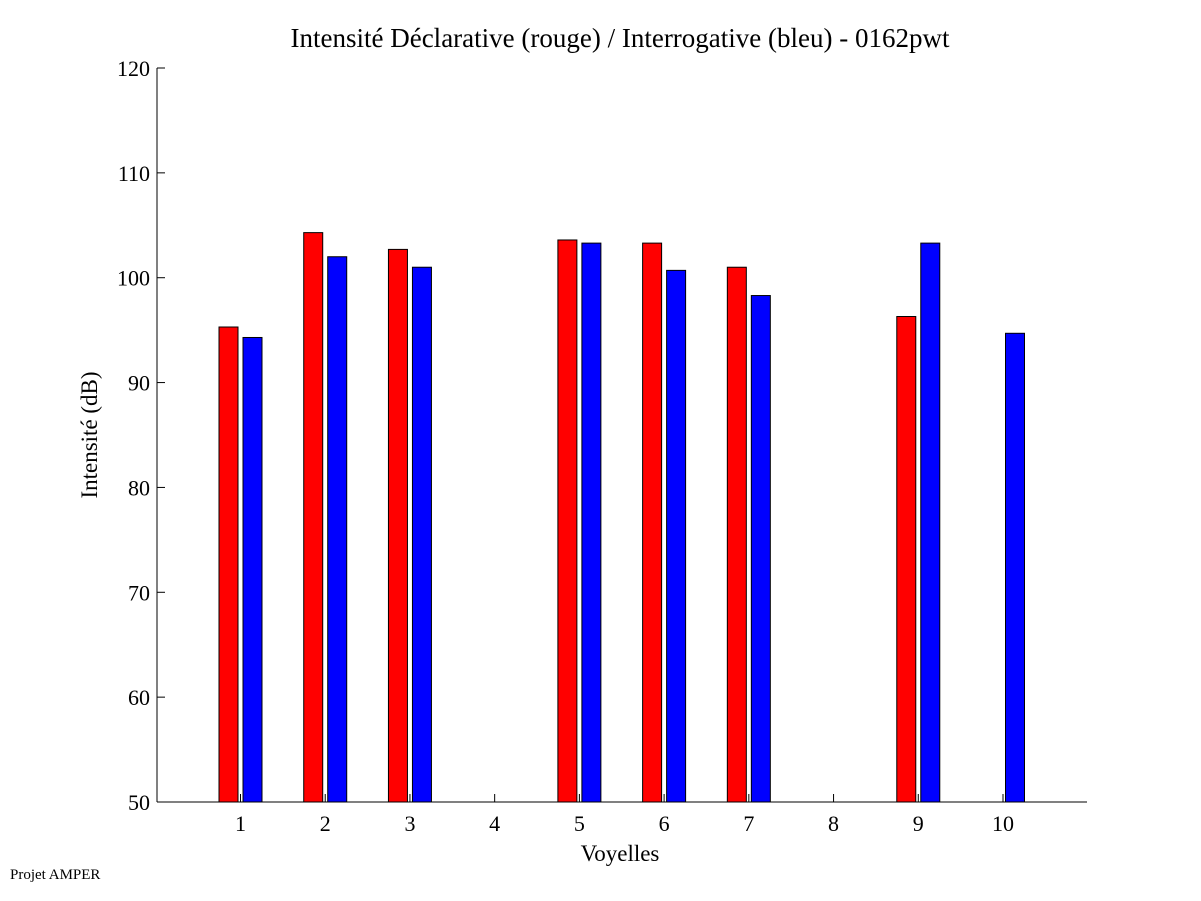 This screenshot has width=1201, height=901. Describe the element at coordinates (139, 487) in the screenshot. I see `y-tick-label-80: 80` at that location.